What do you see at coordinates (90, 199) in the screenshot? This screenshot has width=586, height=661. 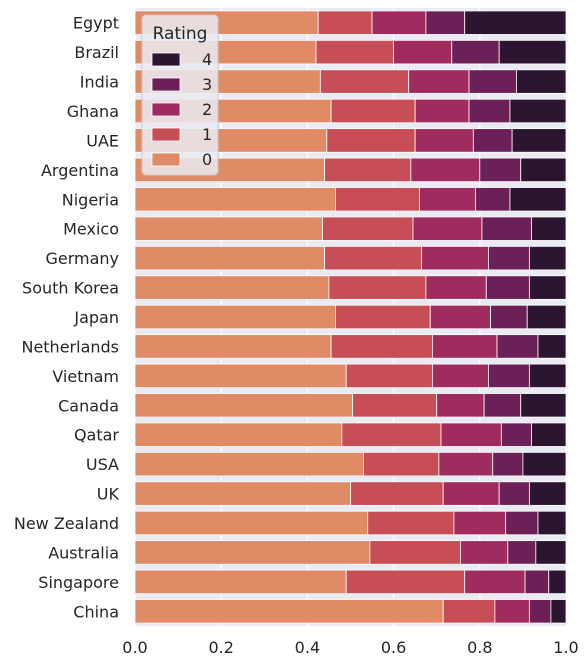 I see `y-tick-label: Nigeria` at bounding box center [90, 199].